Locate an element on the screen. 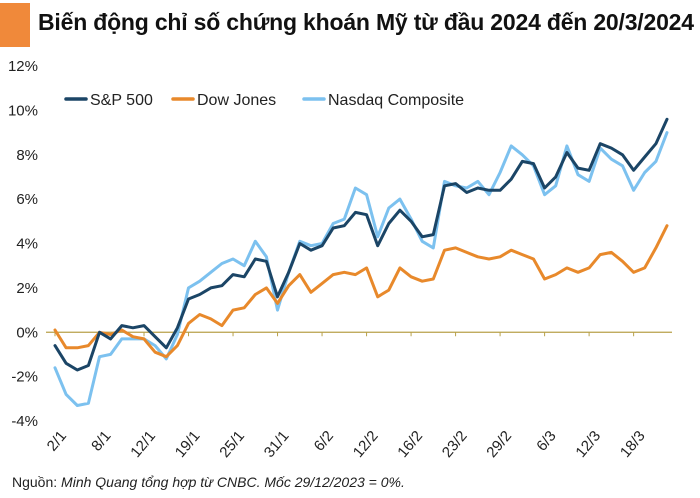 The height and width of the screenshot is (498, 700). x-tick-label: 29/2 is located at coordinates (499, 444).